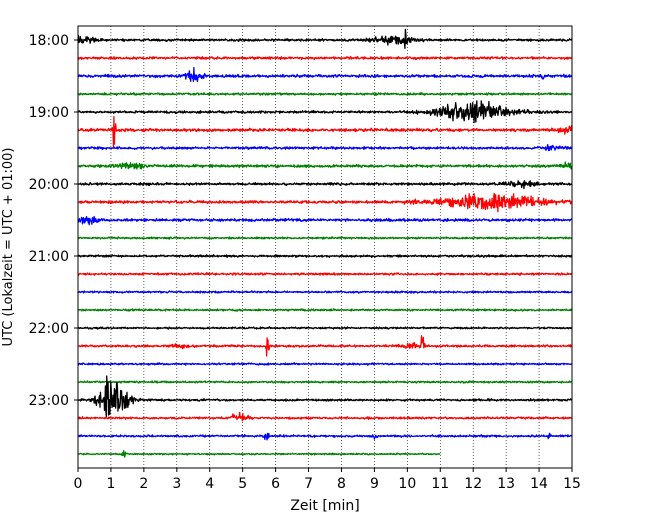  I want to click on y-tick-label: 22:00, so click(49, 329).